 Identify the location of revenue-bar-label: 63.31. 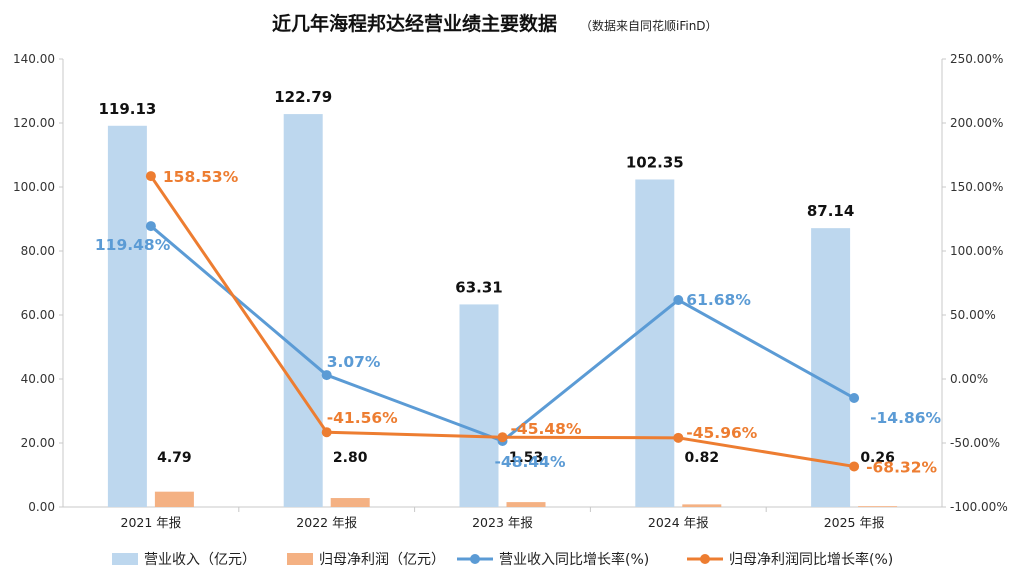
(478, 287).